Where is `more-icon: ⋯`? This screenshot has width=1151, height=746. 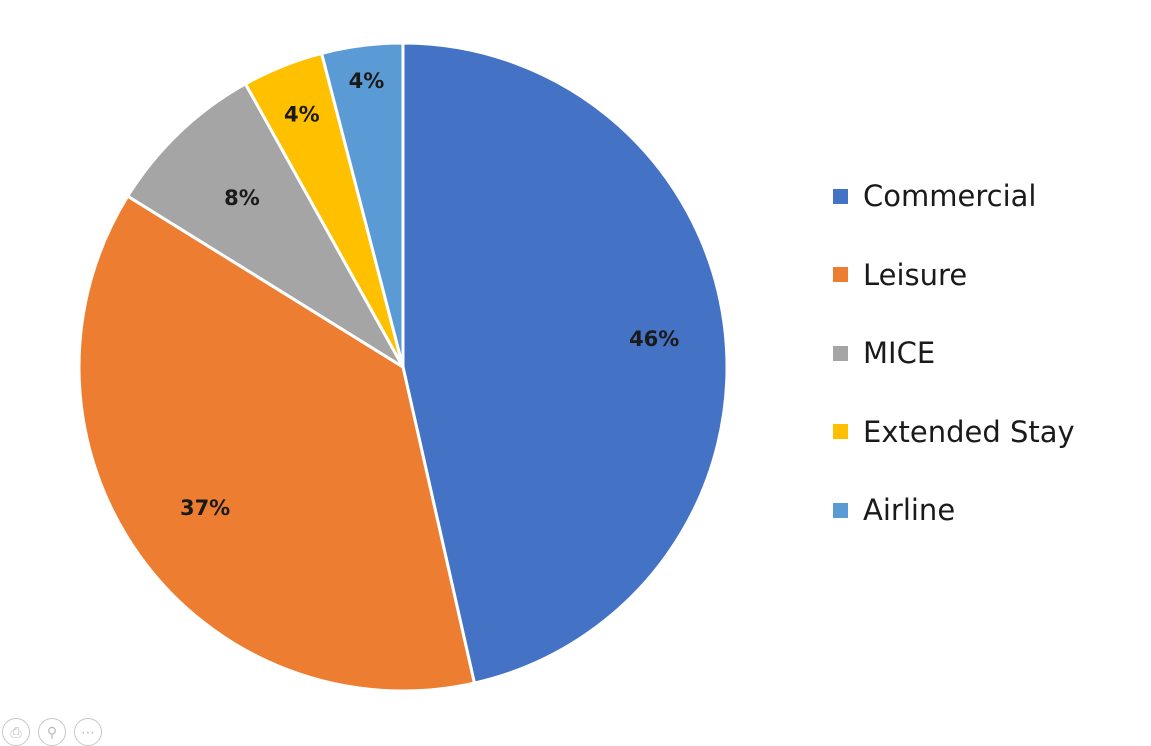
more-icon: ⋯ is located at coordinates (88, 732).